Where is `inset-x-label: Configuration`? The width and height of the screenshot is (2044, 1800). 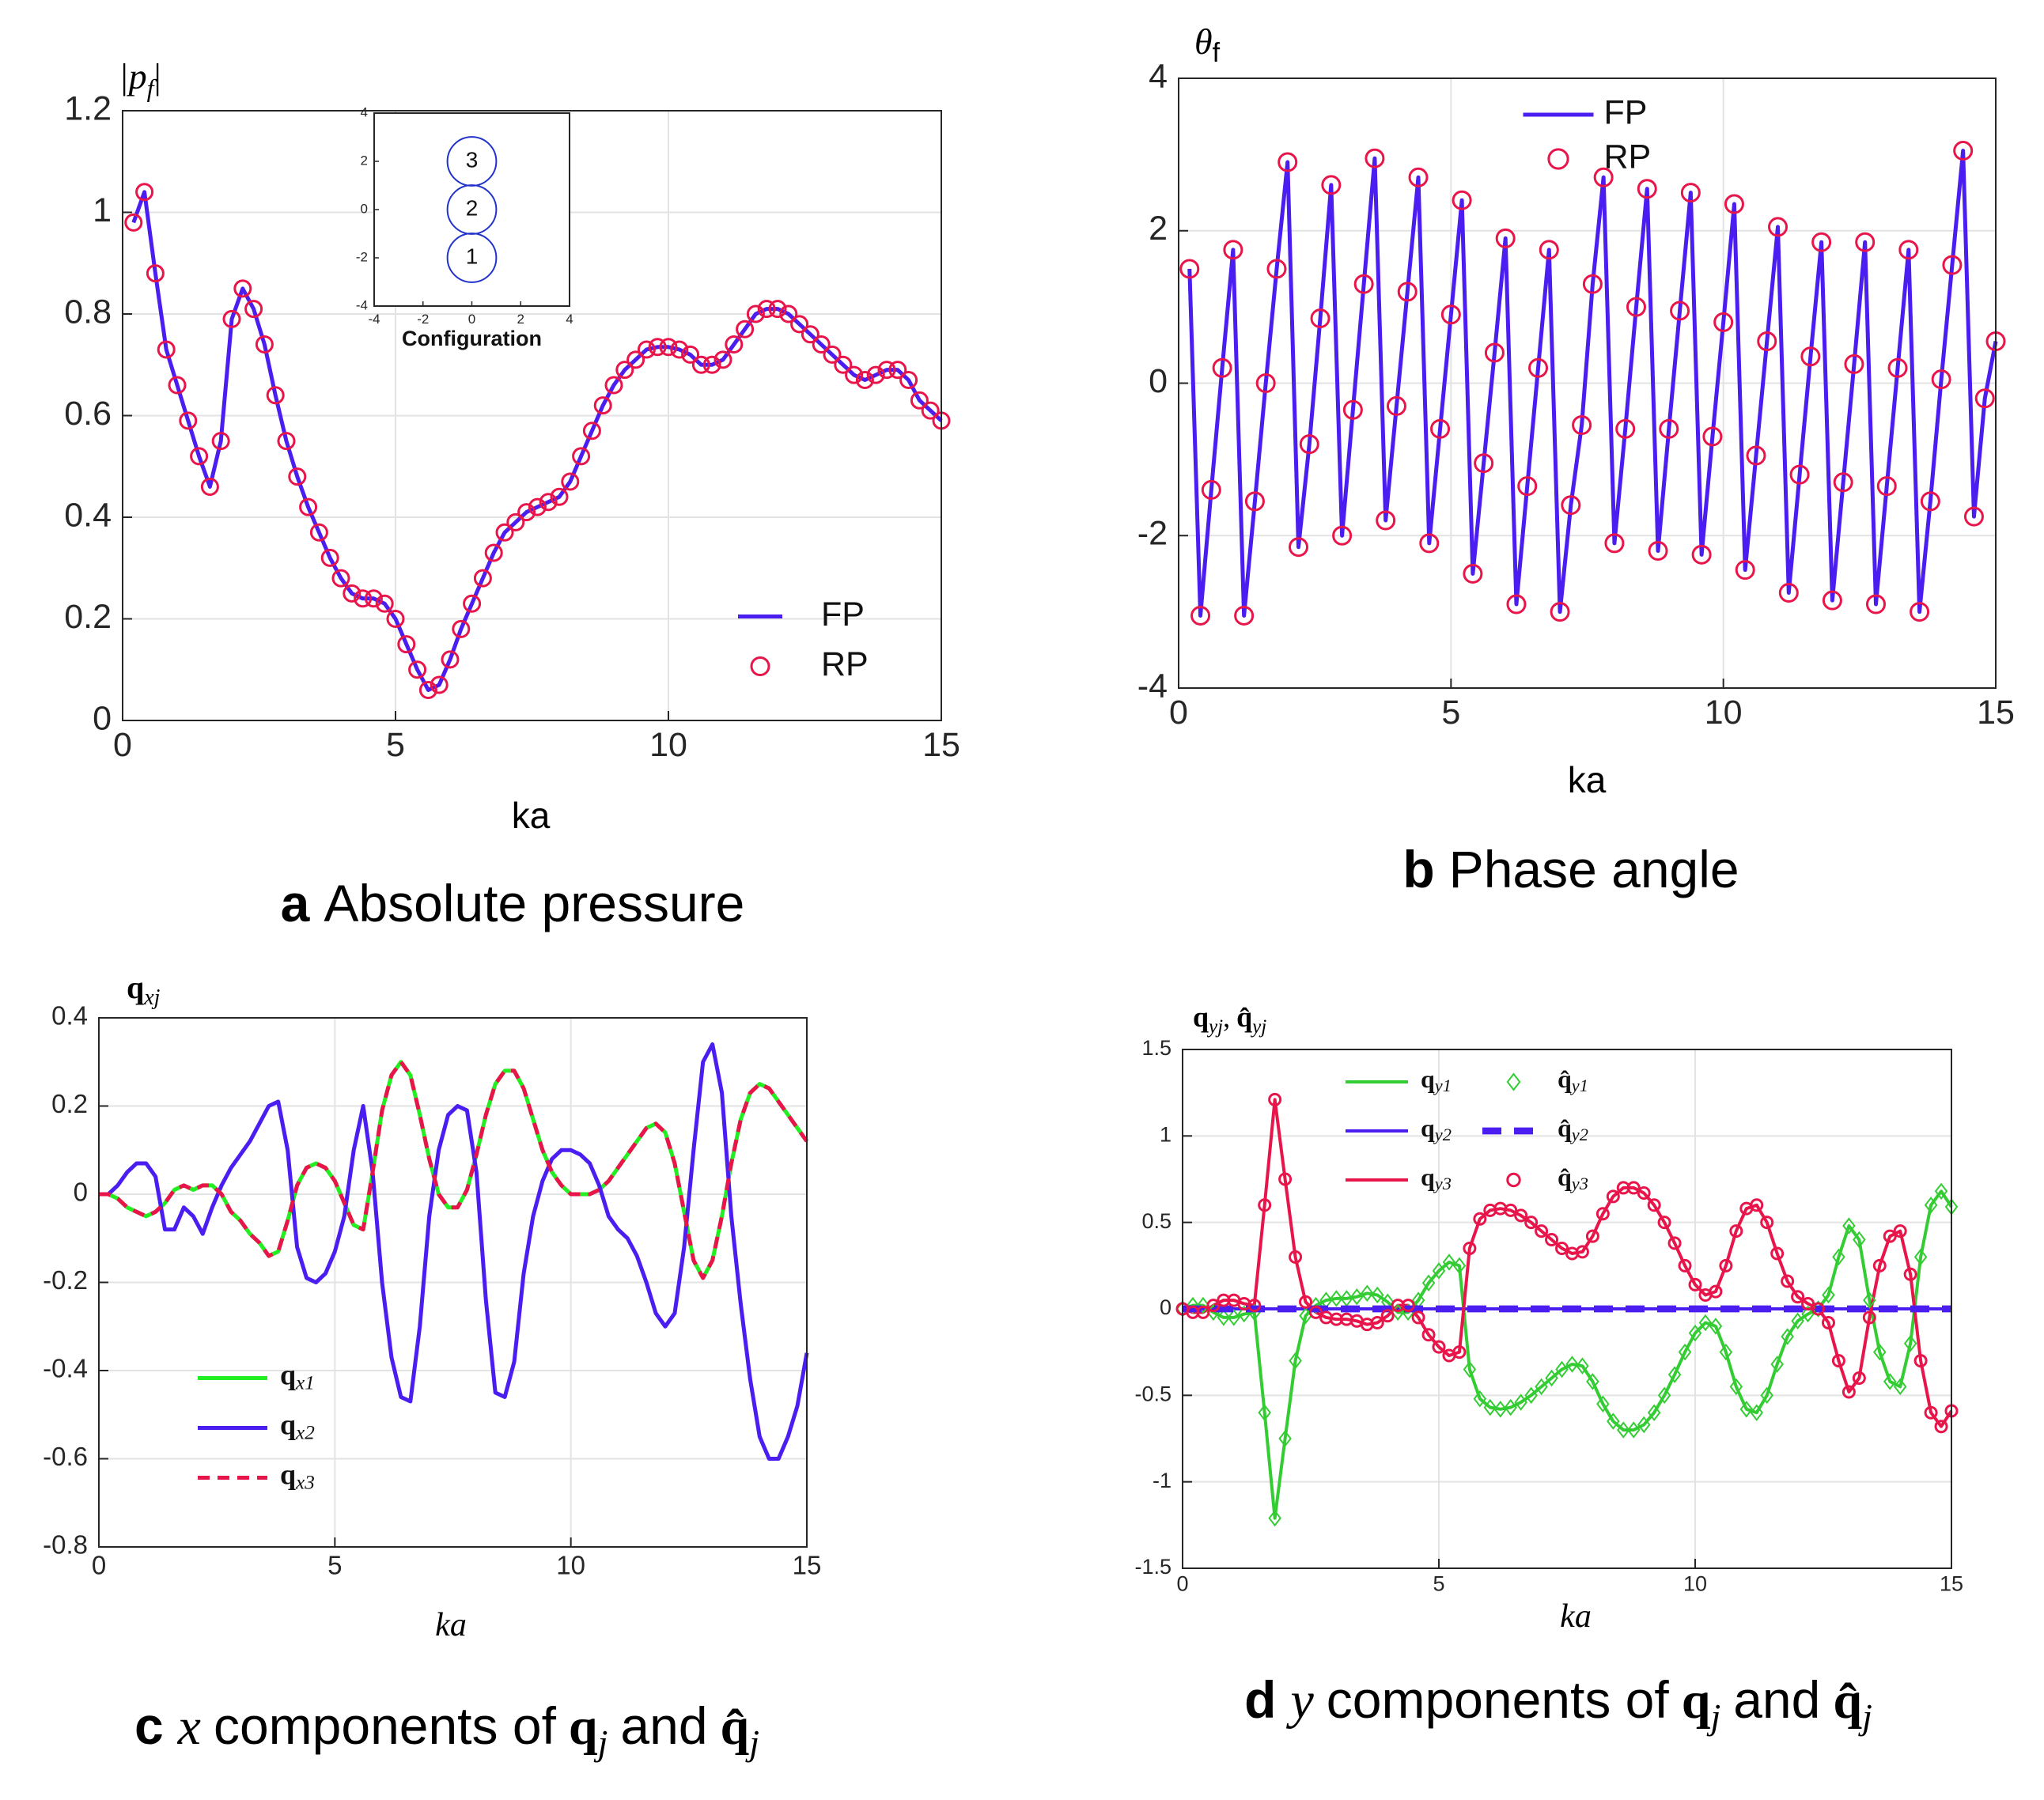 inset-x-label: Configuration is located at coordinates (472, 338).